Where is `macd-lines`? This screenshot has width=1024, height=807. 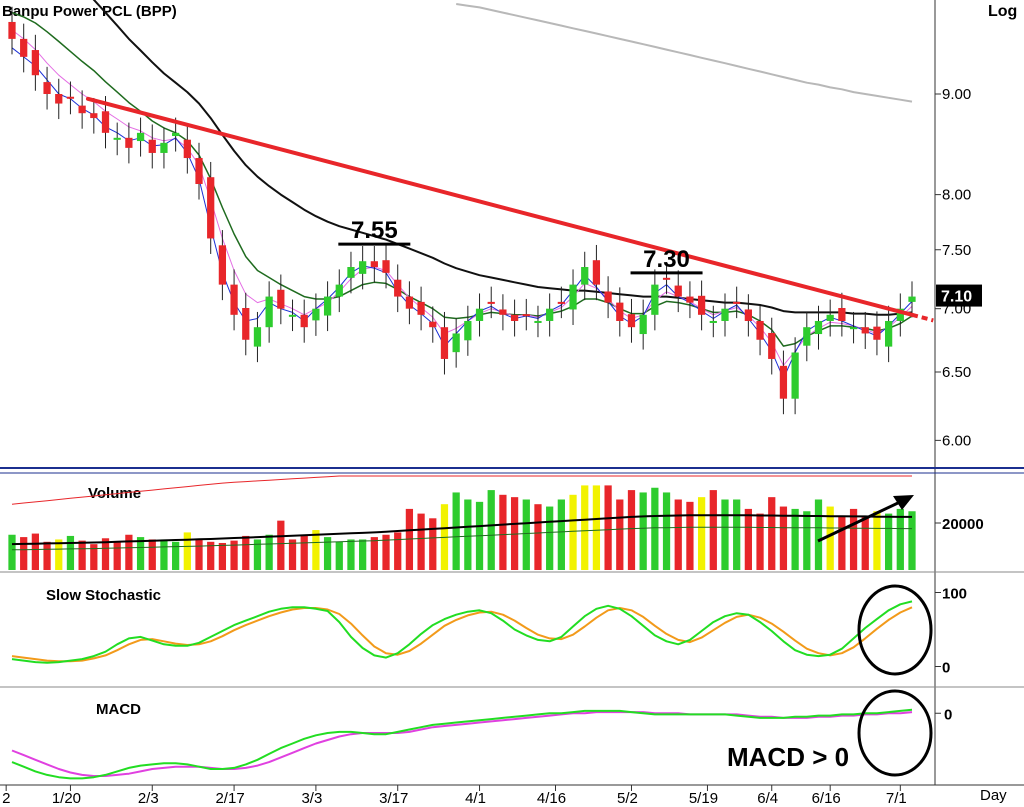 macd-lines is located at coordinates (462, 744).